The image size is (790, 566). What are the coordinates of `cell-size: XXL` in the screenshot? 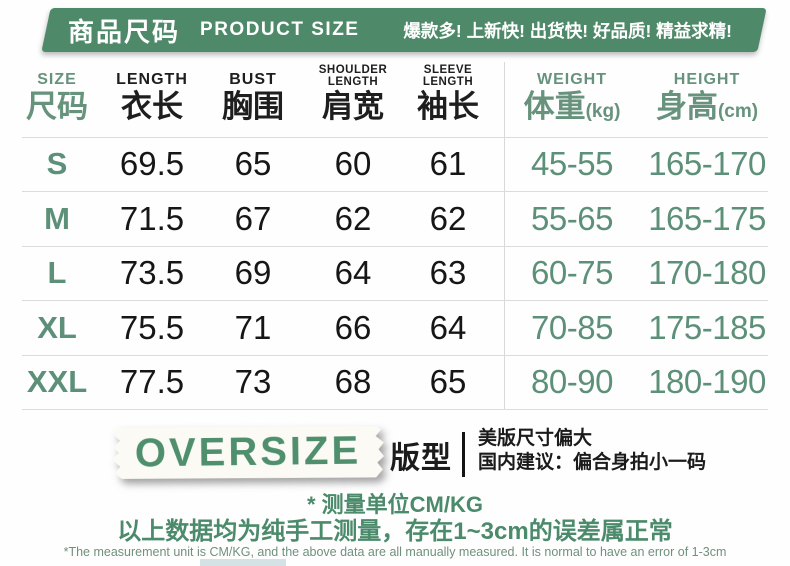 It's located at (57, 381).